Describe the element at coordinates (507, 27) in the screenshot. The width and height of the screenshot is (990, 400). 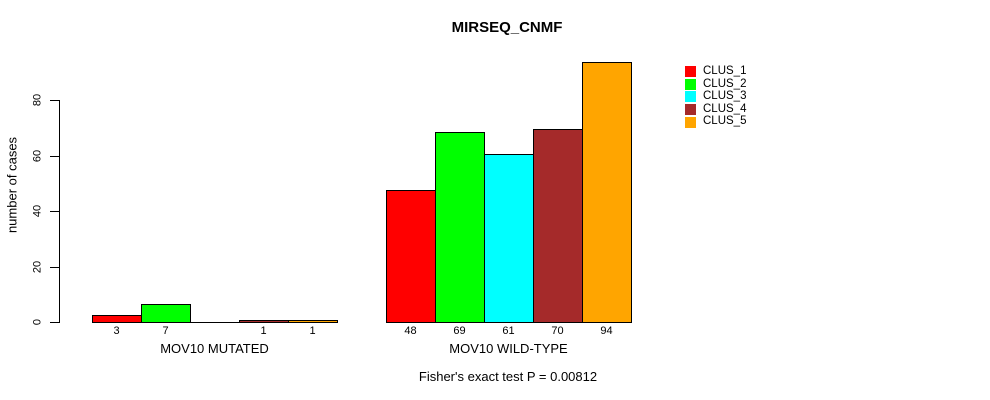
I see `chart-title: MIRSEQ_CNMF` at that location.